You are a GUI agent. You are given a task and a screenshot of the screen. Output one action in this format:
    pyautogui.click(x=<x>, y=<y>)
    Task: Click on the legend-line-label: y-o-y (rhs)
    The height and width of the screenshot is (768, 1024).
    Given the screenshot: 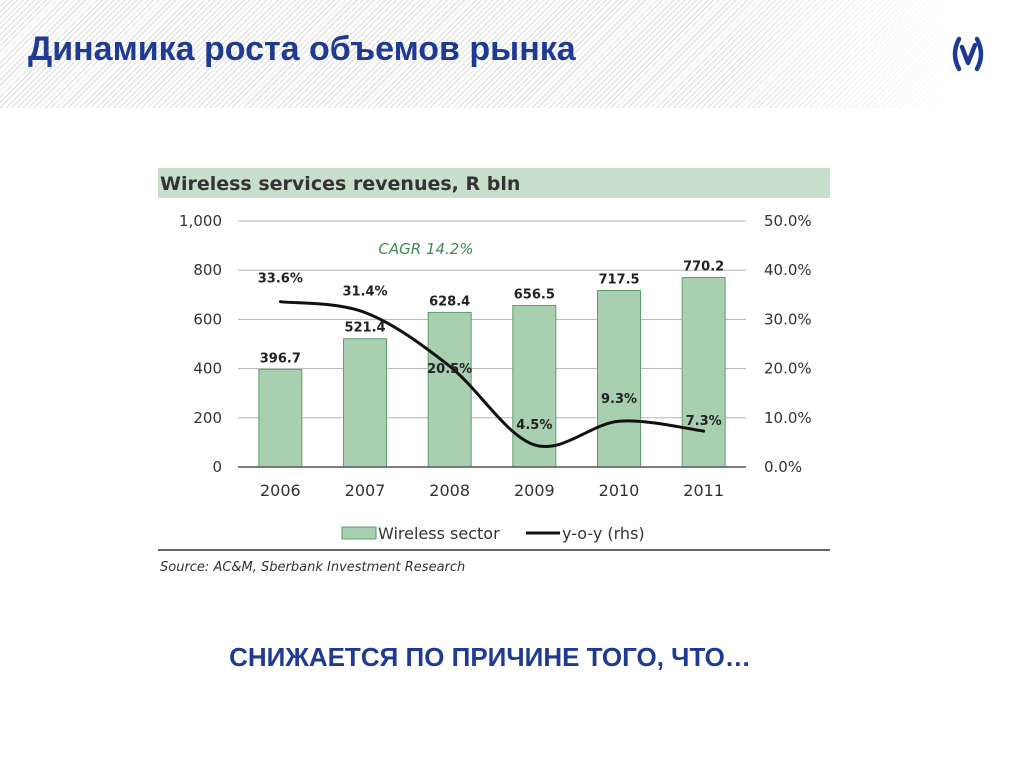 What is the action you would take?
    pyautogui.click(x=603, y=533)
    